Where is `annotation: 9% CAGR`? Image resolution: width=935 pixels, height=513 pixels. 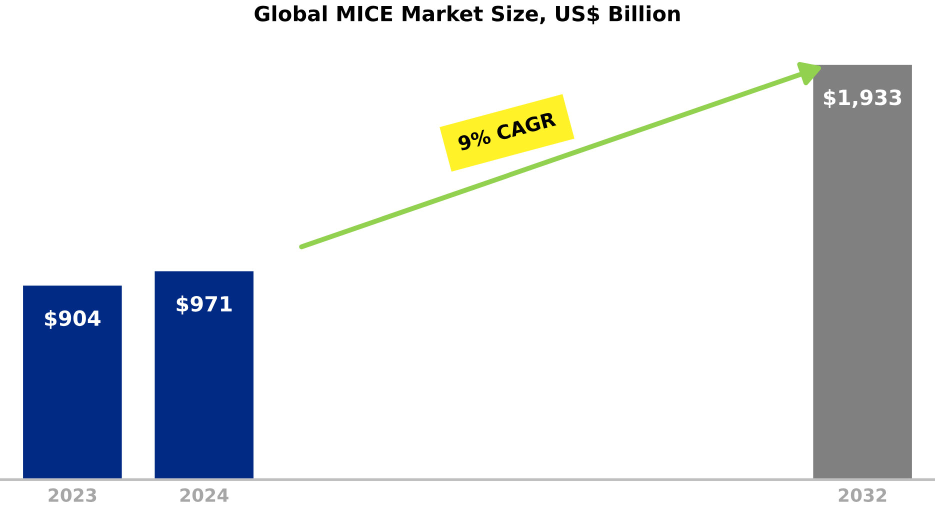 annotation: 9% CAGR is located at coordinates (506, 131).